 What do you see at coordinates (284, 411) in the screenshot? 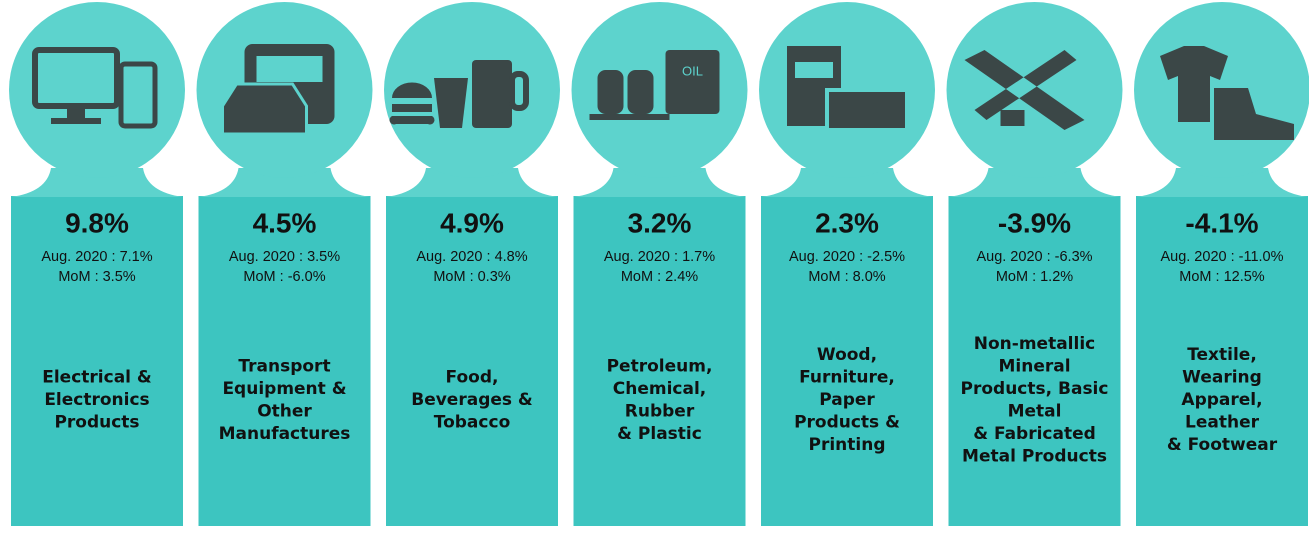
I see `sector-label: Other` at bounding box center [284, 411].